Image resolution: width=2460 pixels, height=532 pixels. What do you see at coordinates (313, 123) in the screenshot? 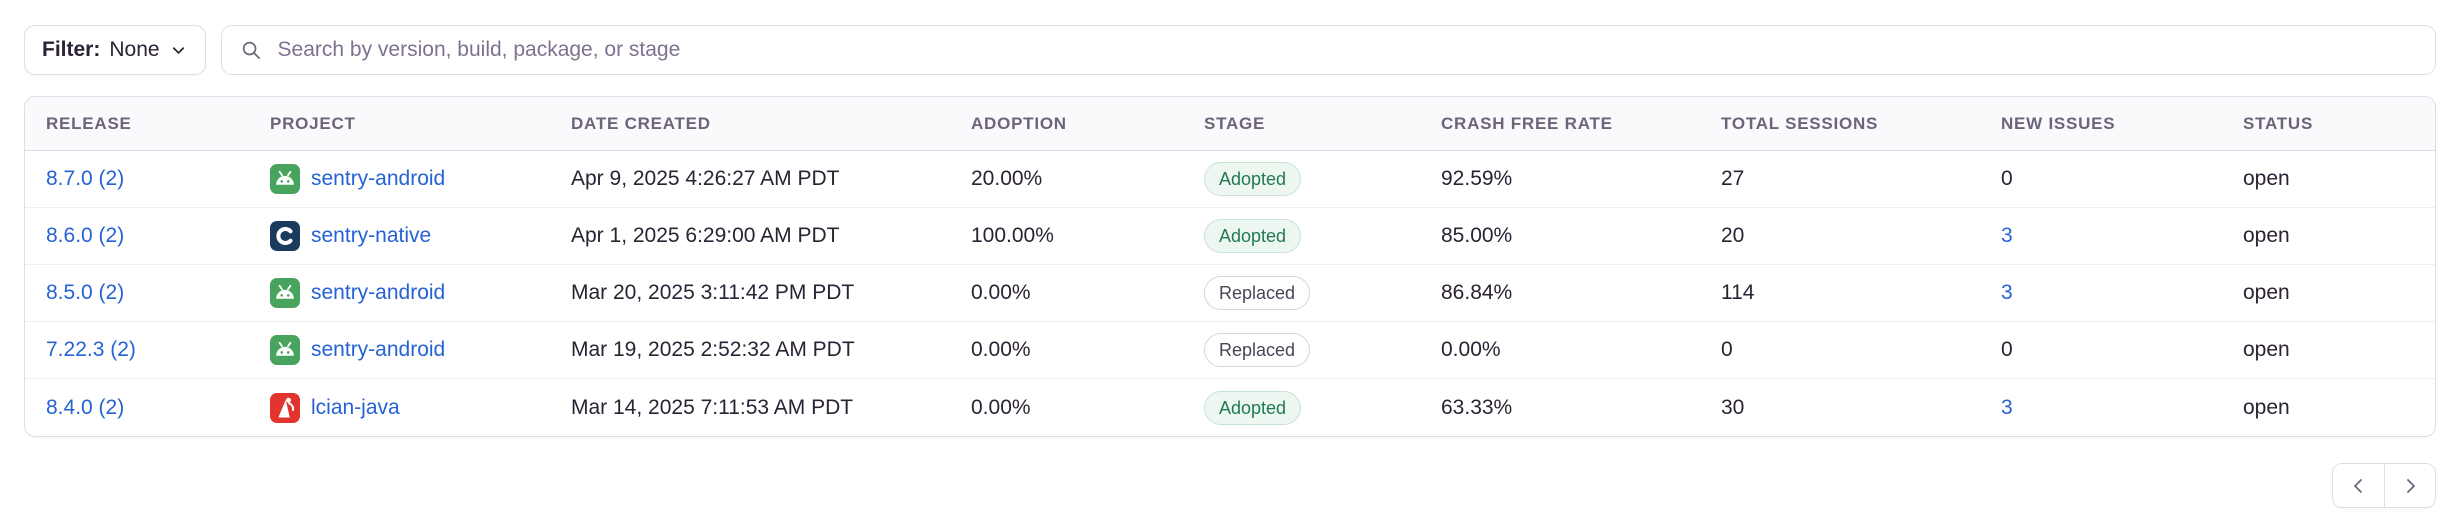
I see `column-header-project: Project` at bounding box center [313, 123].